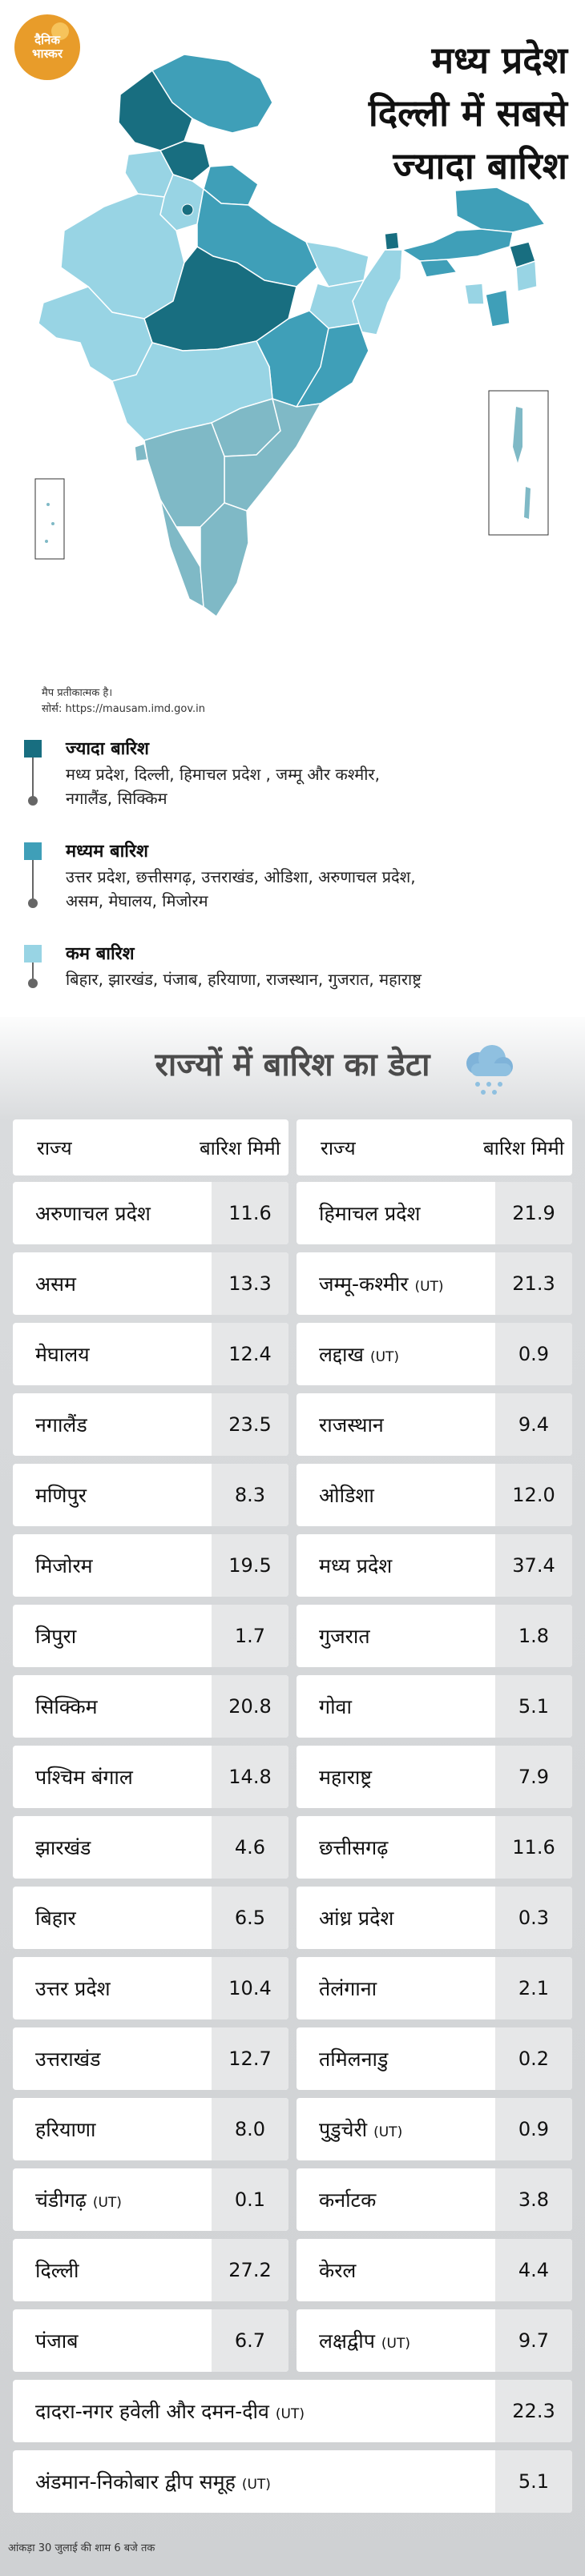 Image resolution: width=585 pixels, height=2576 pixels. Describe the element at coordinates (250, 1777) in the screenshot. I see `rainfall-value: 14.8` at that location.